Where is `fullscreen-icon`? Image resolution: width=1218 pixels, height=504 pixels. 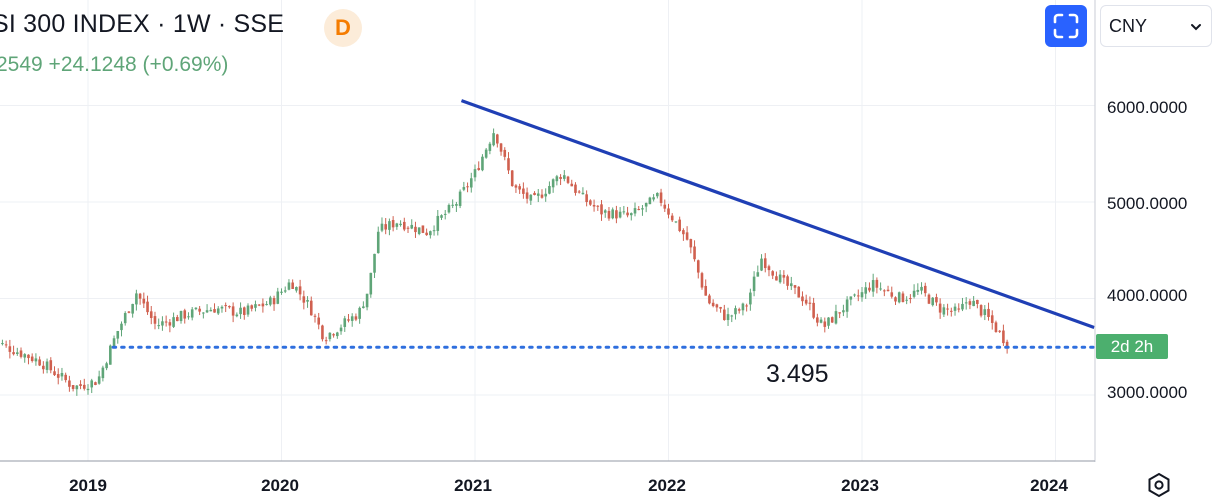 fullscreen-icon is located at coordinates (1066, 26).